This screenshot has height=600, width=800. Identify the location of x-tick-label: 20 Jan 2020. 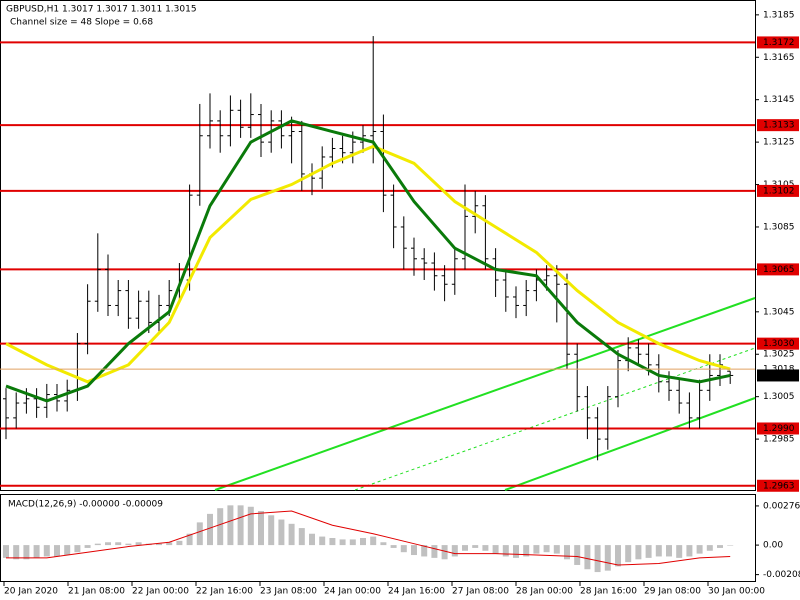
(31, 592).